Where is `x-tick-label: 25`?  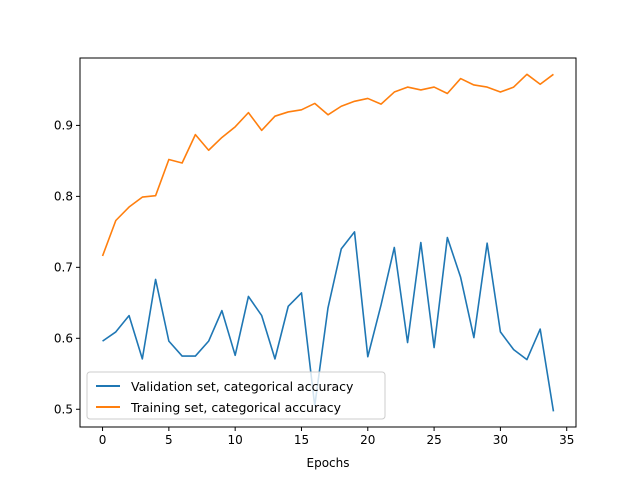 x-tick-label: 25 is located at coordinates (433, 440).